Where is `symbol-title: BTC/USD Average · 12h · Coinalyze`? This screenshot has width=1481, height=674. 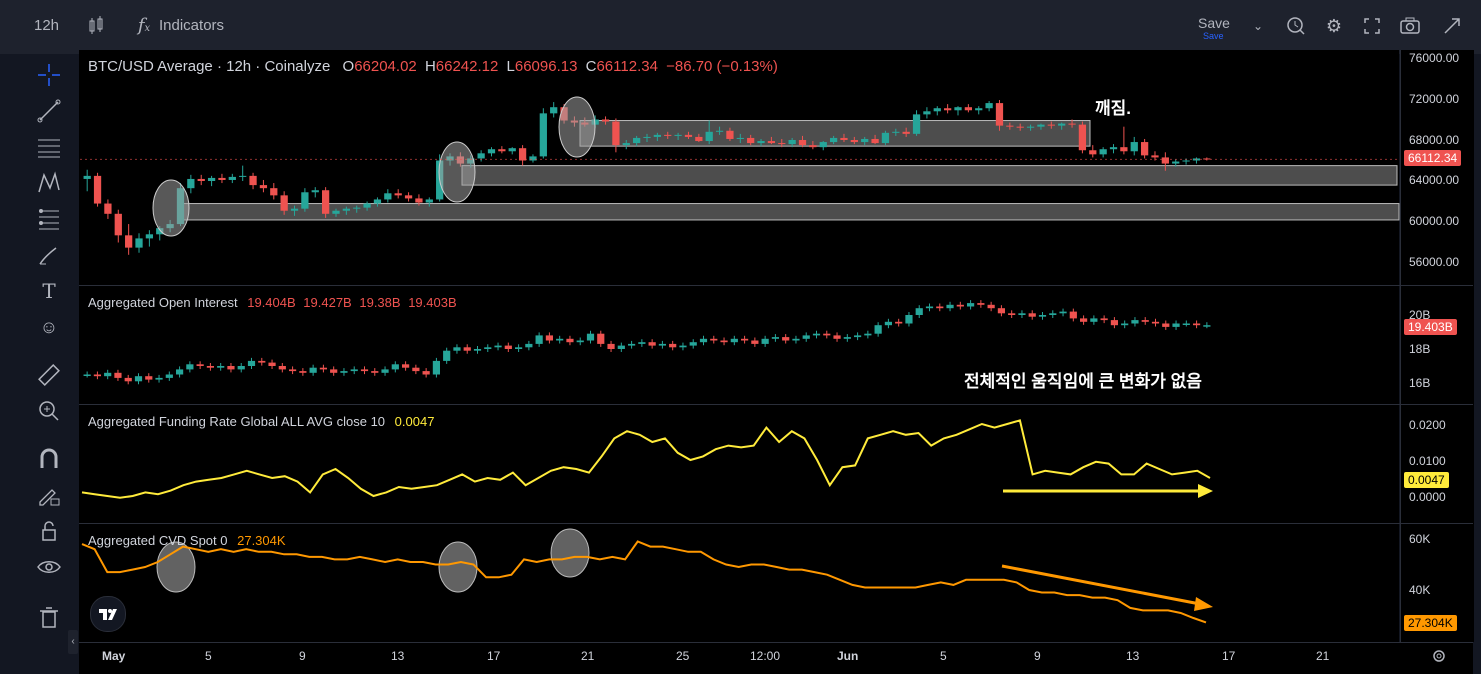 symbol-title: BTC/USD Average · 12h · Coinalyze is located at coordinates (209, 66).